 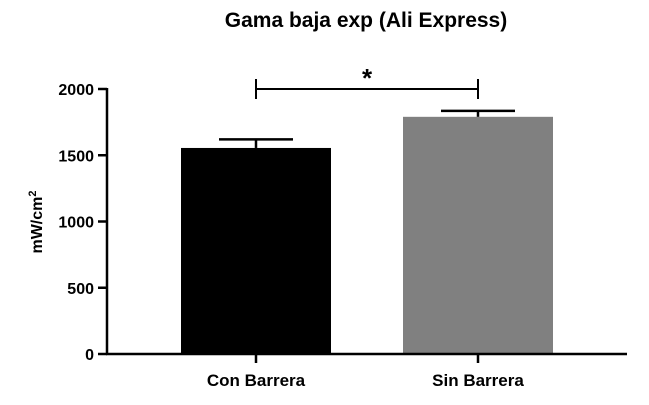 I want to click on y-axis-label-main: mW/cm, so click(x=37, y=225).